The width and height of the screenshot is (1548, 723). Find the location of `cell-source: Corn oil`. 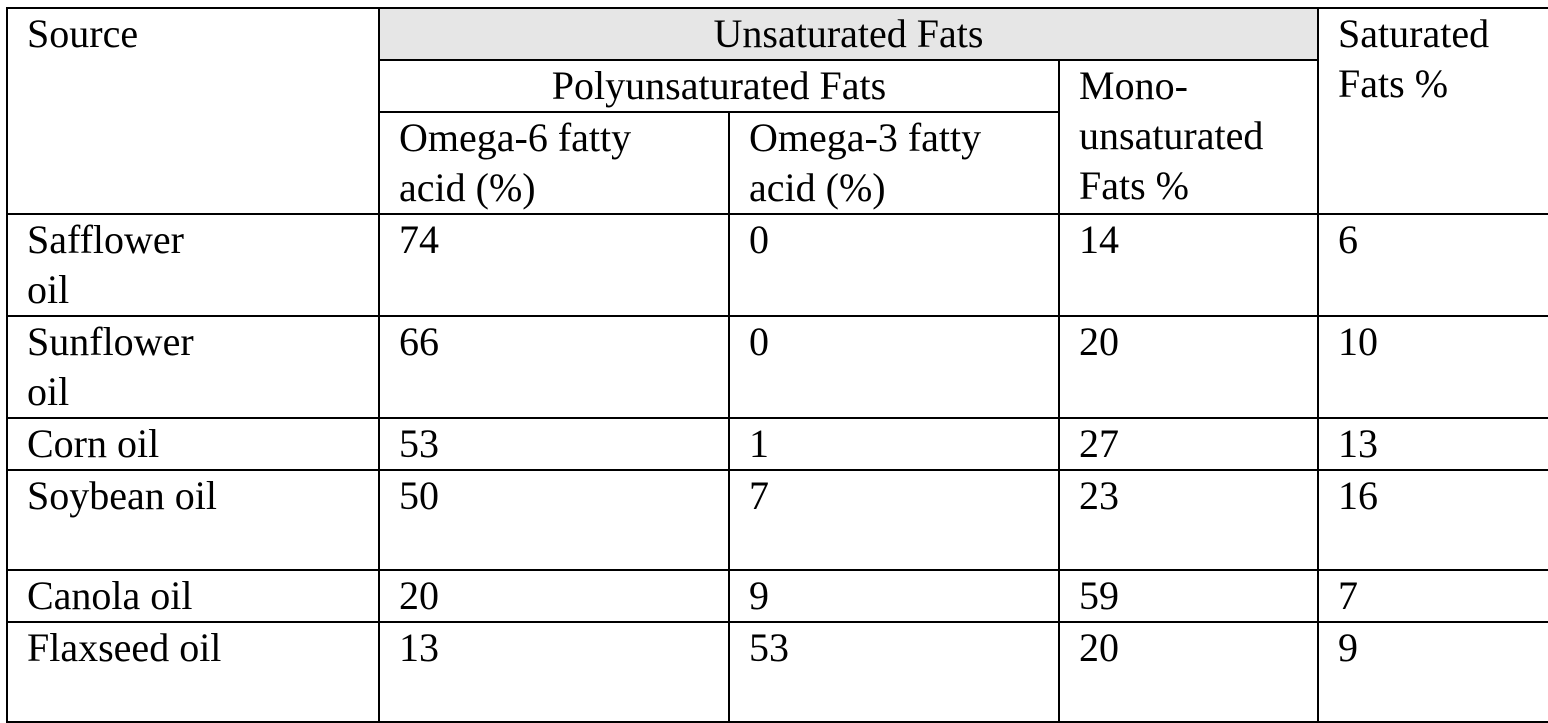

cell-source: Corn oil is located at coordinates (193, 444).